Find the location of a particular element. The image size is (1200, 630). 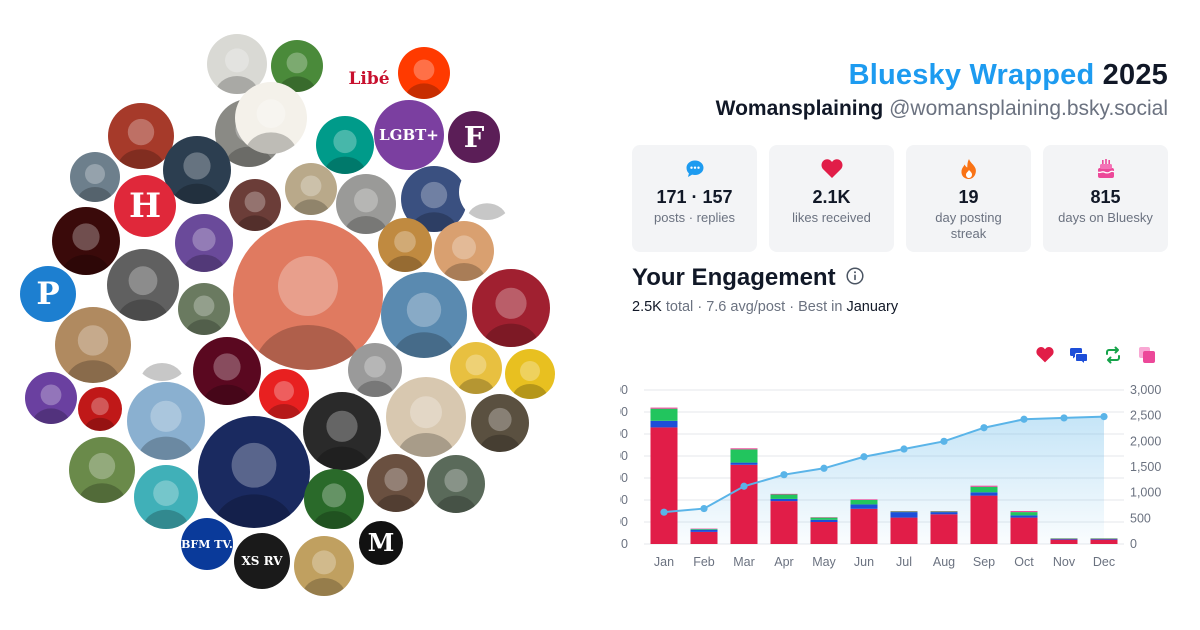

avatar: H is located at coordinates (145, 206).